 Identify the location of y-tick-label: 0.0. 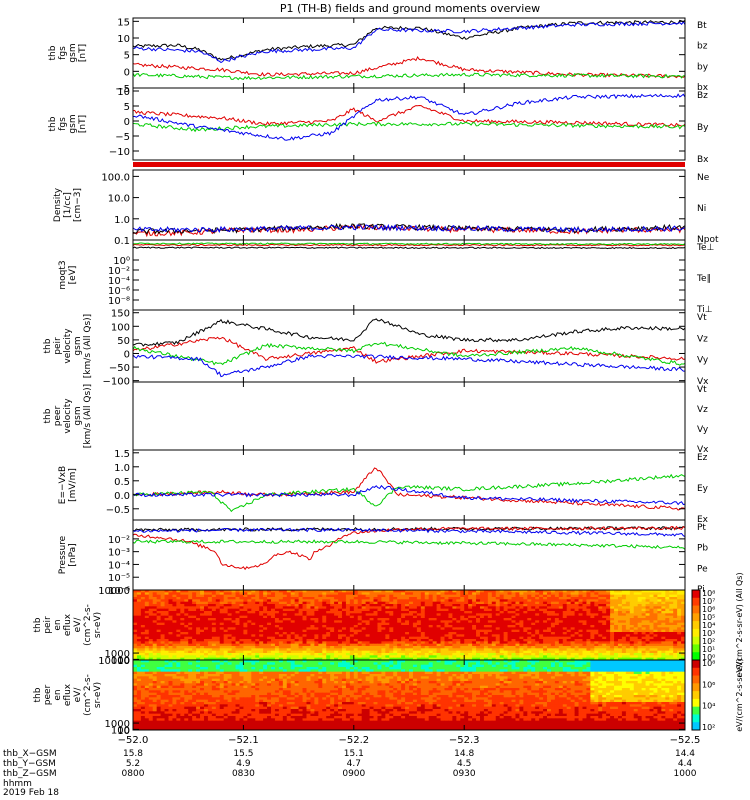
(122, 496).